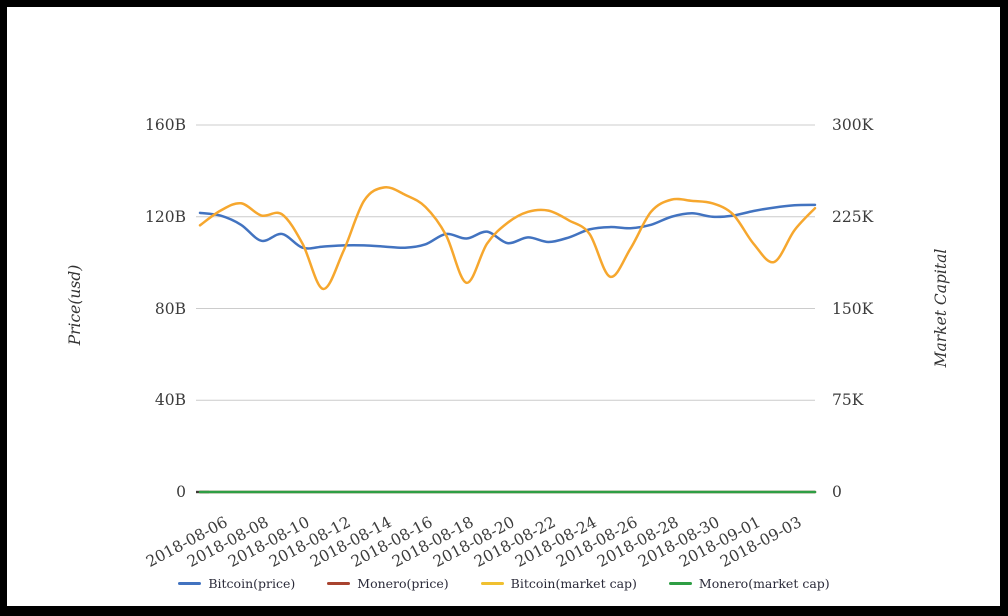  I want to click on left-axis-tick-label: 160B, so click(165, 125).